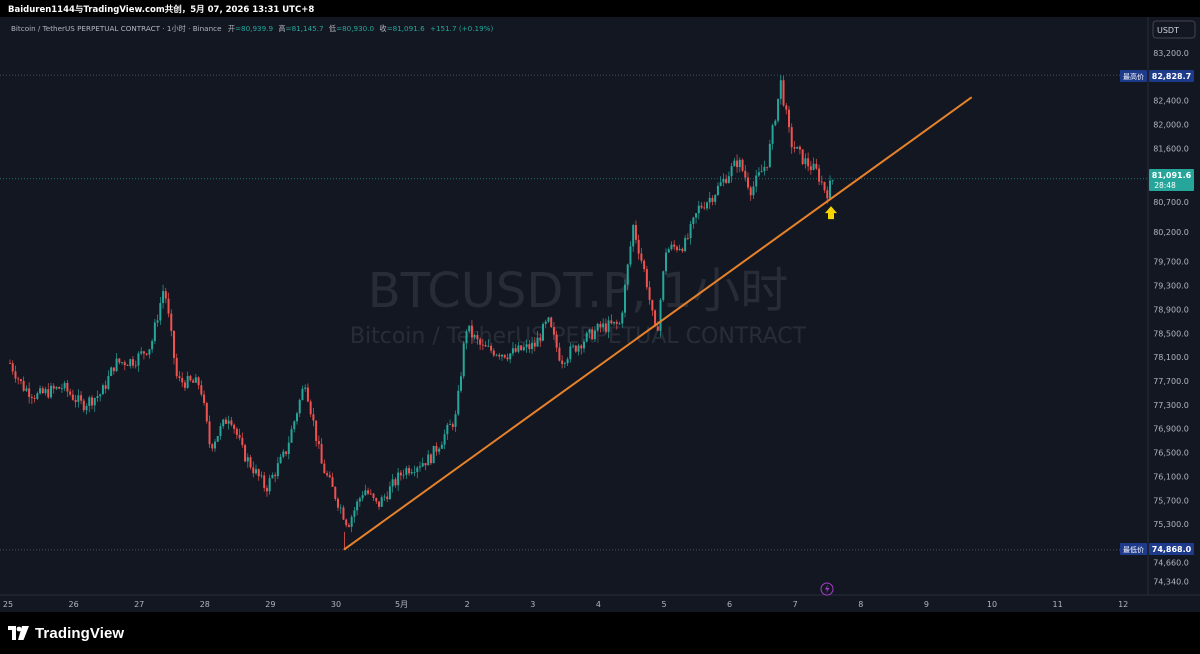 This screenshot has height=654, width=1200. What do you see at coordinates (1174, 306) in the screenshot?
I see `price-axis-panel` at bounding box center [1174, 306].